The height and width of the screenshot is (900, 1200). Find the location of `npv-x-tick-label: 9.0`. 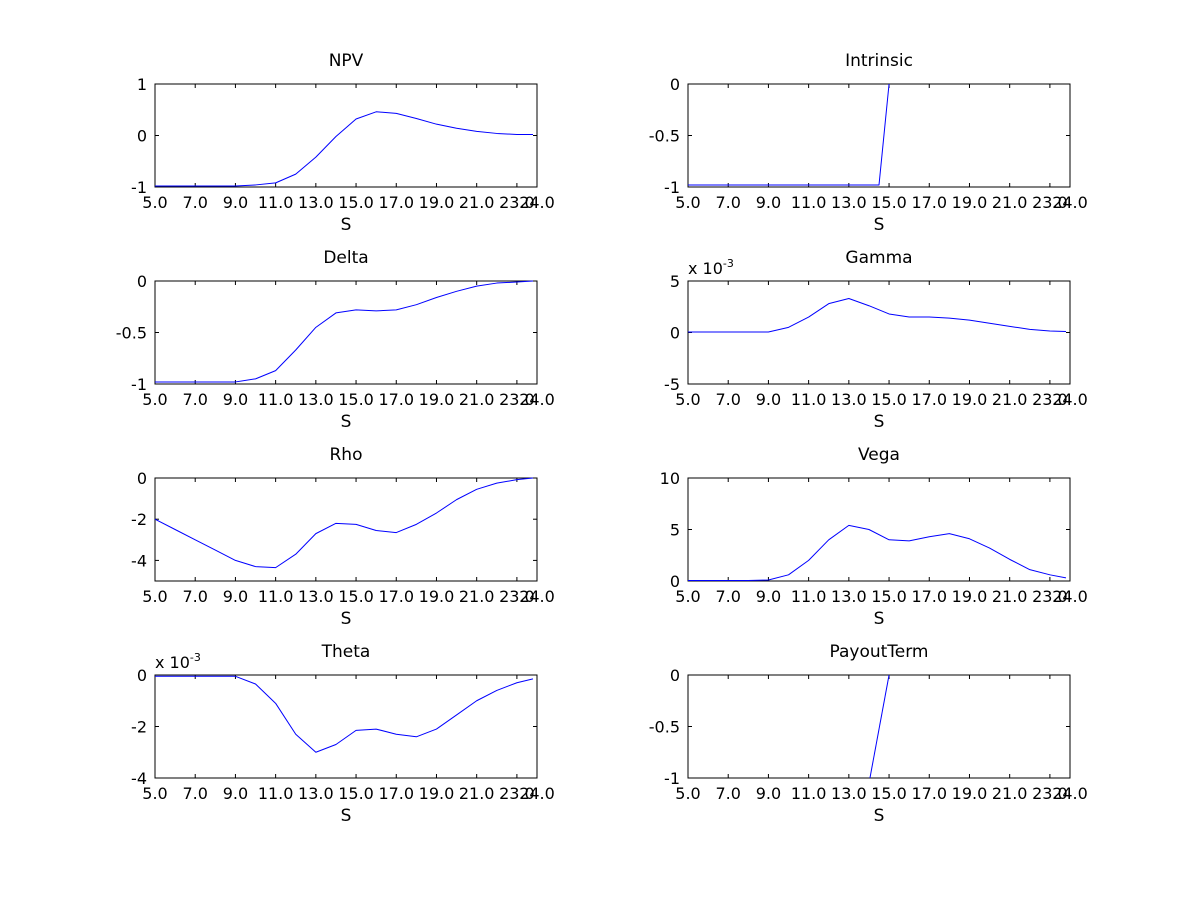

npv-x-tick-label: 9.0 is located at coordinates (235, 202).